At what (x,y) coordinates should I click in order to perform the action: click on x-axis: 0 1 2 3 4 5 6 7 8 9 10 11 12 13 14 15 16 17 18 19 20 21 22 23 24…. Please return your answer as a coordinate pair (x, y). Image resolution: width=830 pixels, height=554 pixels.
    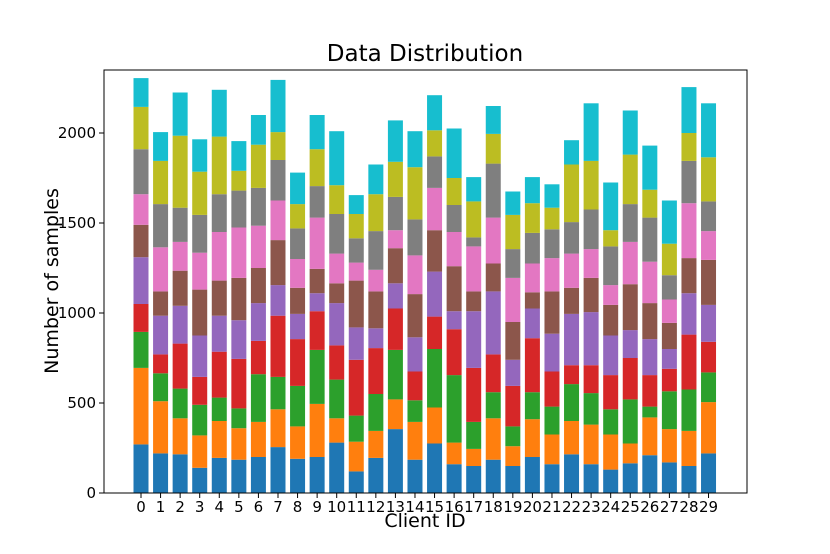
    Looking at the image, I should click on (427, 504).